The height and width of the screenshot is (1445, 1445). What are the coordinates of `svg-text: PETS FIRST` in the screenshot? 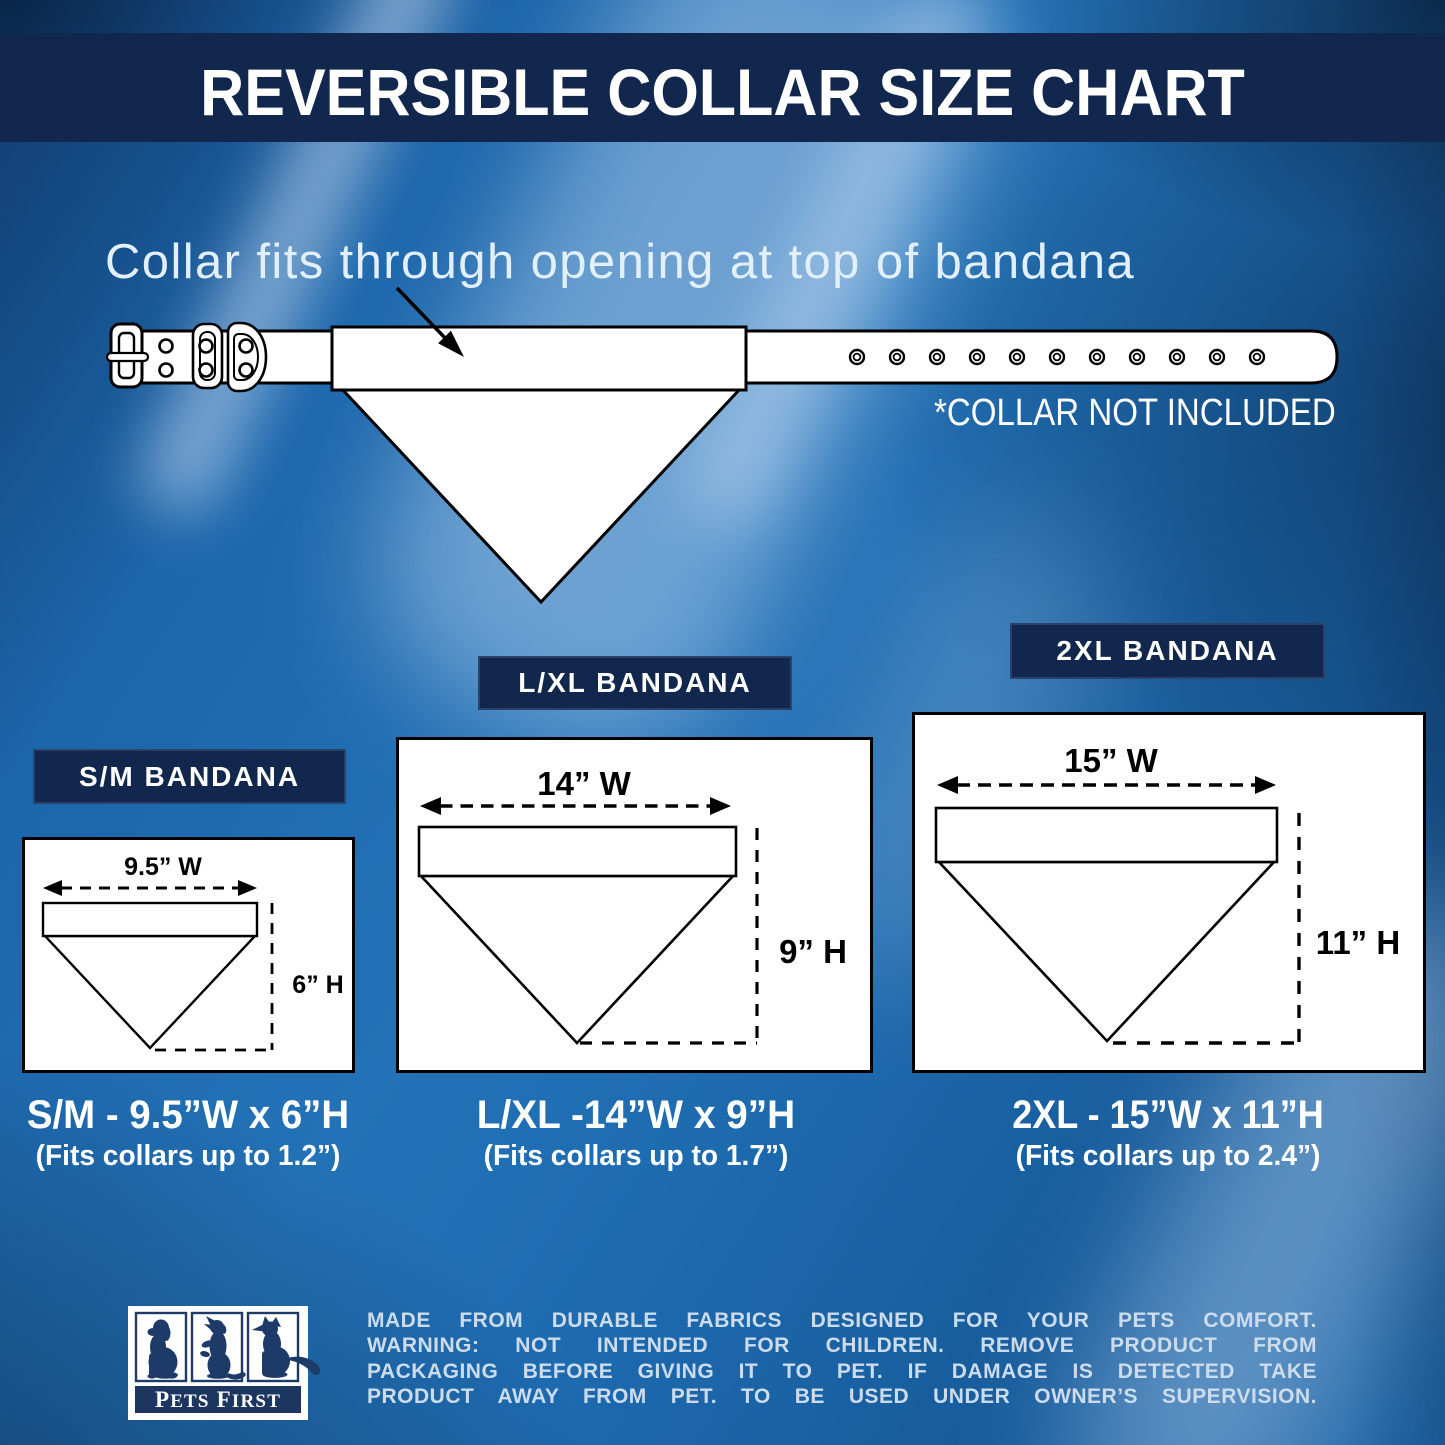 It's located at (218, 1399).